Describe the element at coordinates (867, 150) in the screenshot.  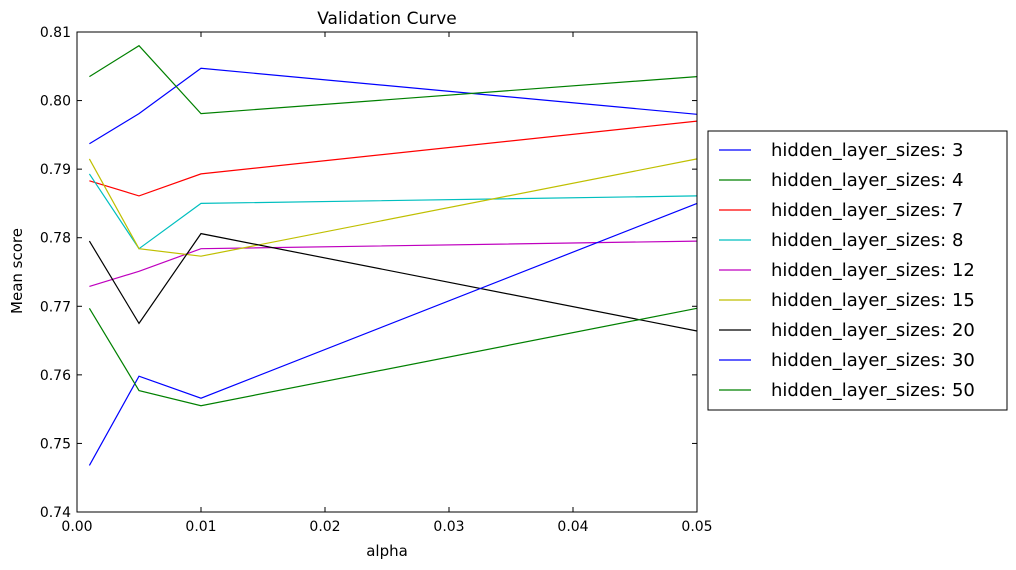
I see `legend-label: hidden_layer_sizes: 3` at that location.